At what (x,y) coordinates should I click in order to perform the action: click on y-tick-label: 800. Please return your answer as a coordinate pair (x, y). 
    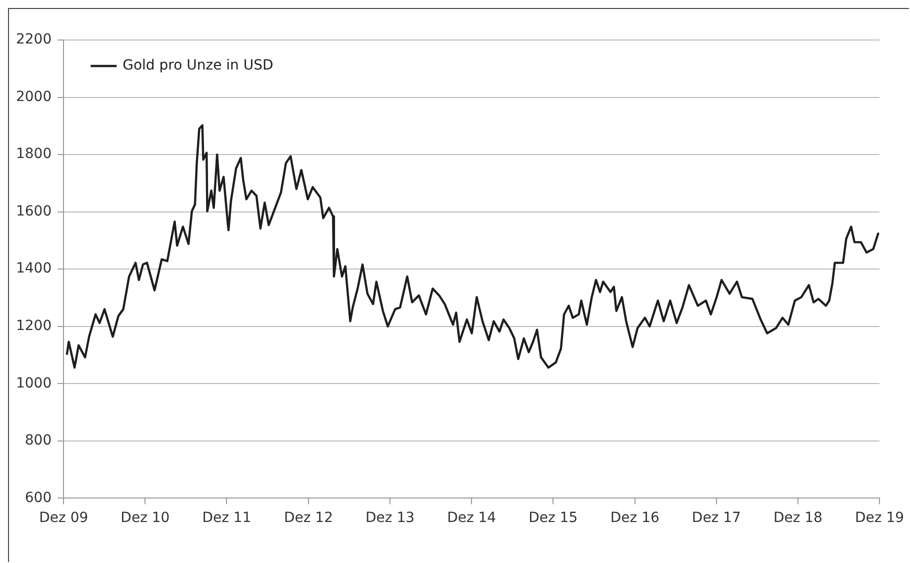
    Looking at the image, I should click on (38, 440).